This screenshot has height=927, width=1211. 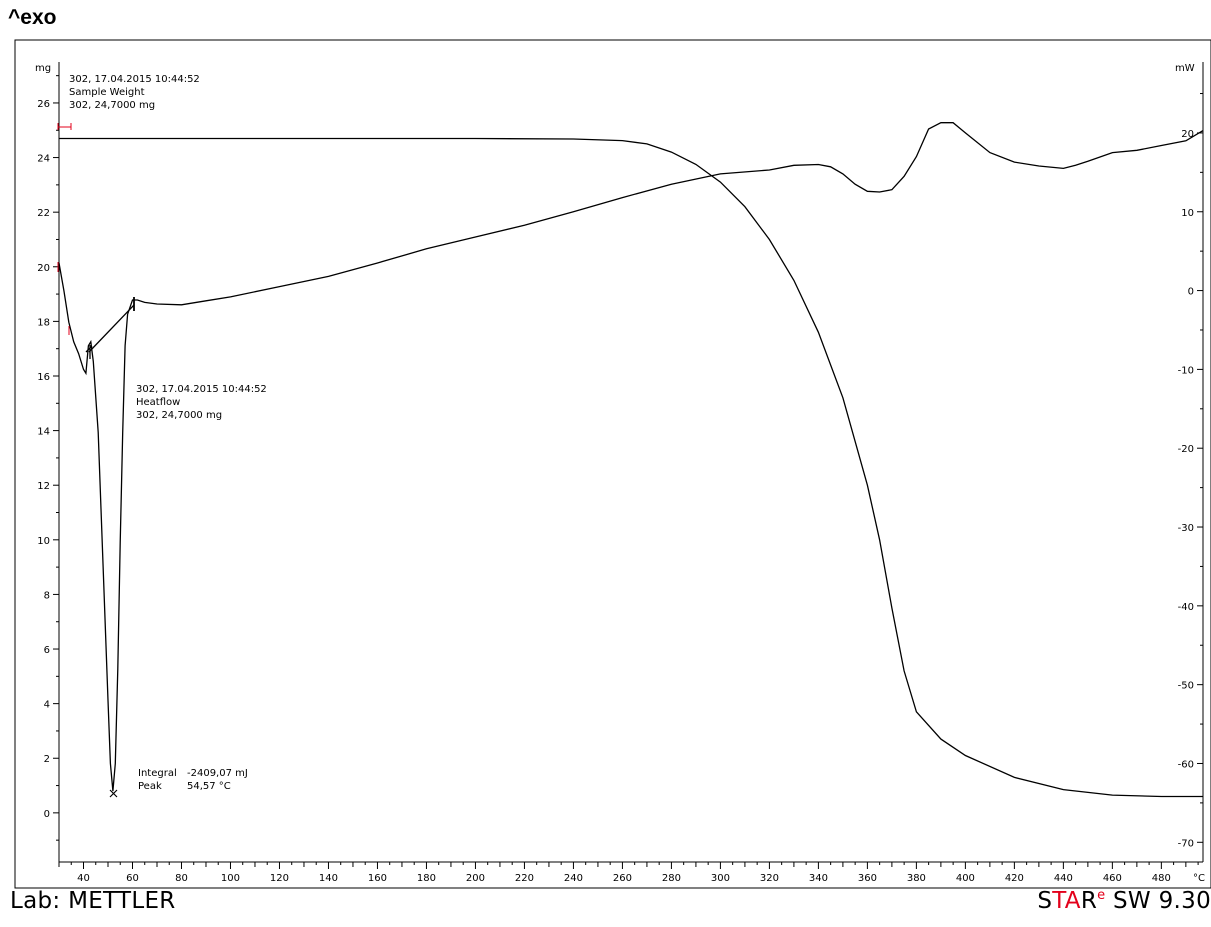 What do you see at coordinates (1186, 528) in the screenshot?
I see `right-tick-label: -30` at bounding box center [1186, 528].